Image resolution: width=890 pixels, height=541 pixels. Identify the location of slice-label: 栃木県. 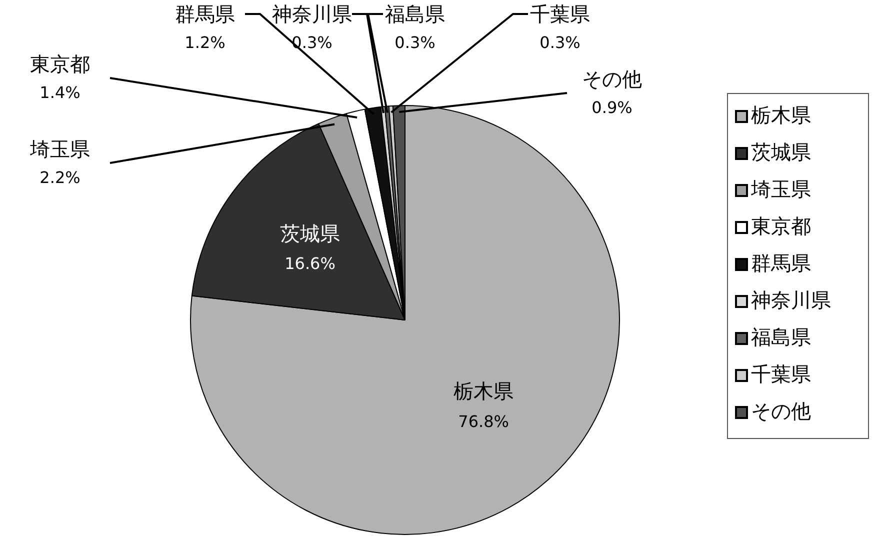
(484, 391).